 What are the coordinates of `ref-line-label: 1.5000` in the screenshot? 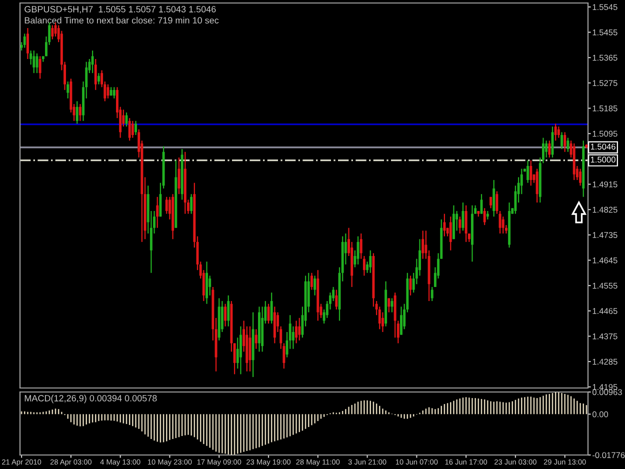 It's located at (603, 159).